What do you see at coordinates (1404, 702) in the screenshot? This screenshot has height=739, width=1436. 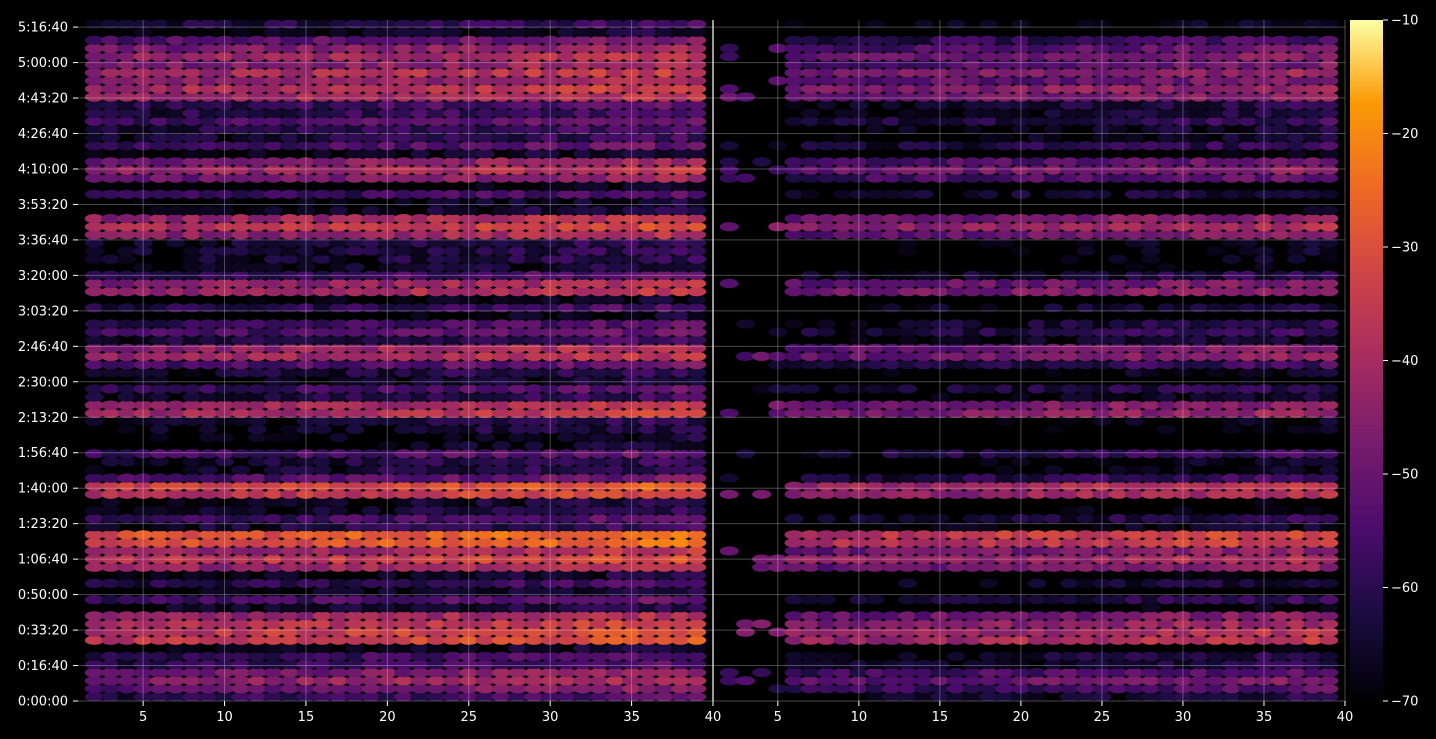 I see `colorbar-tick-label: −70` at bounding box center [1404, 702].